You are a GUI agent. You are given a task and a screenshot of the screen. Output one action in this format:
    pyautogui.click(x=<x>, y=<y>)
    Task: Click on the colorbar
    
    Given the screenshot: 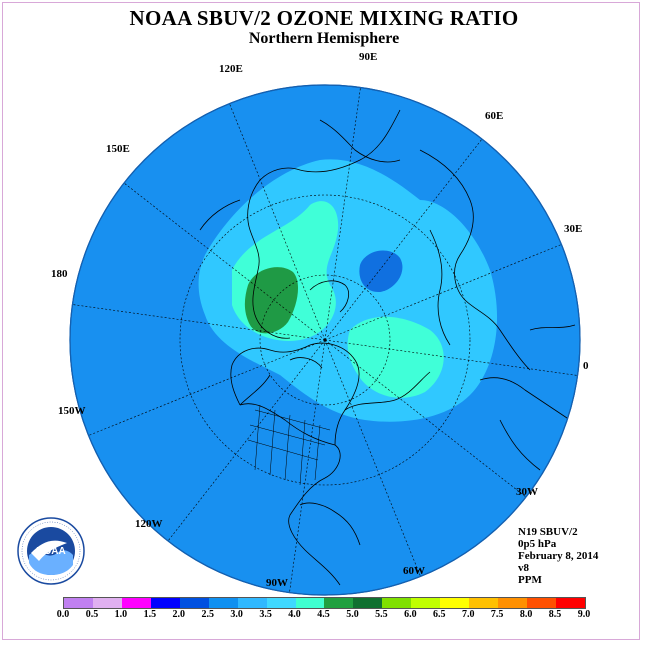 What is the action you would take?
    pyautogui.click(x=324, y=603)
    